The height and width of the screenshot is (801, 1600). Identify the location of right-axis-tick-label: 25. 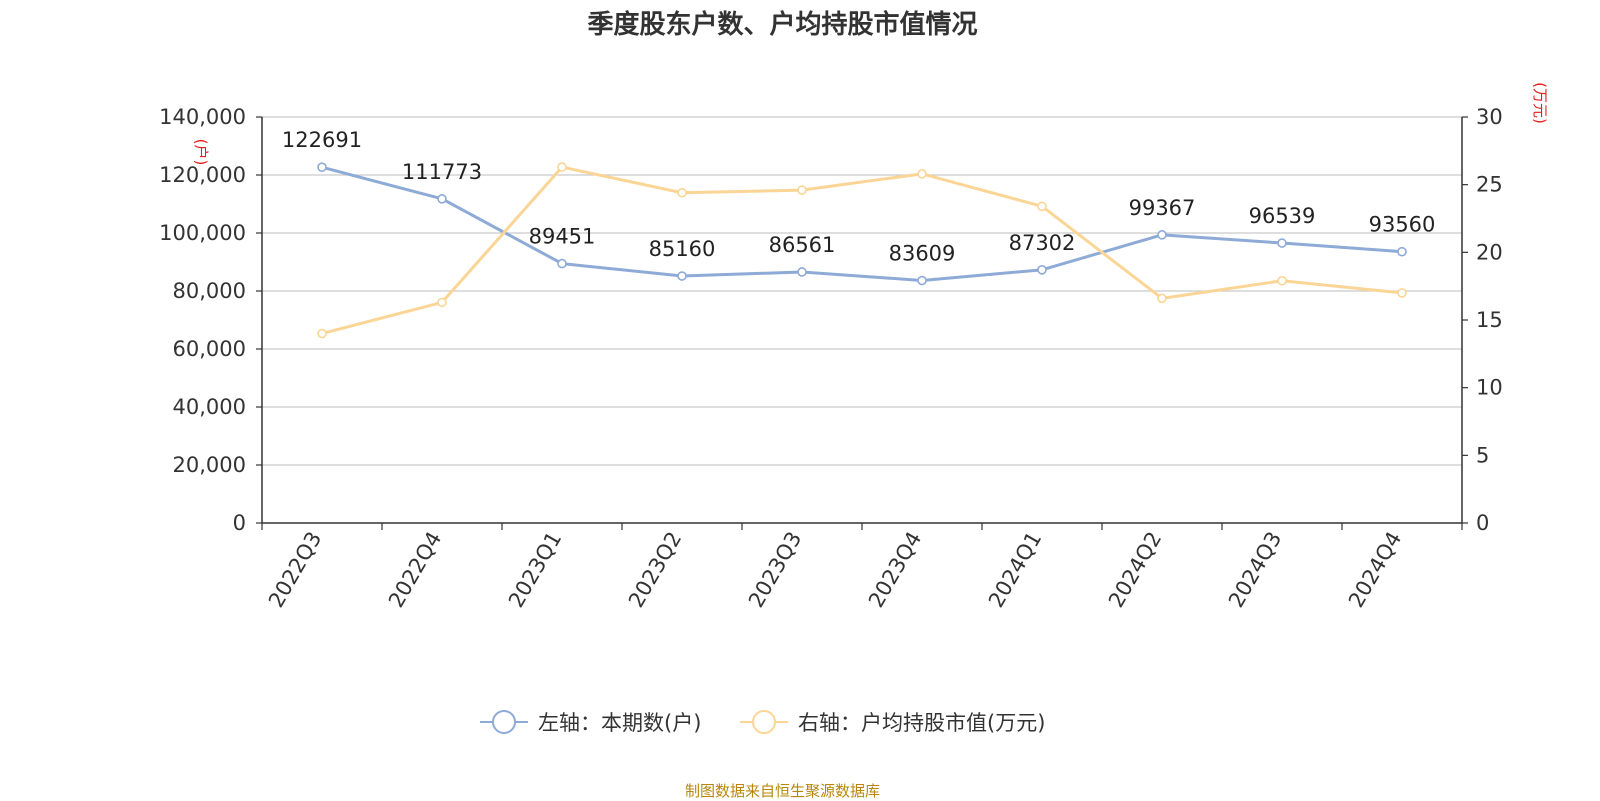
(1489, 185).